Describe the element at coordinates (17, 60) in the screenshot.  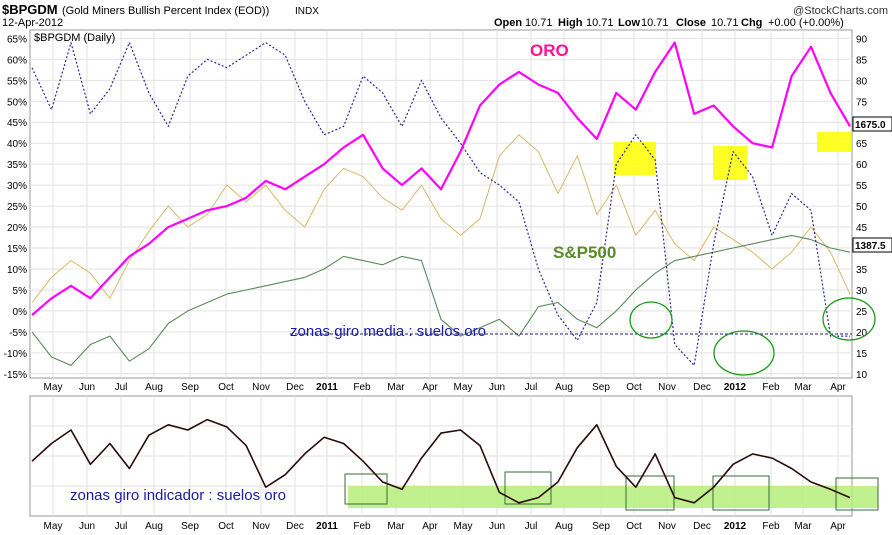
I see `left-tick-label: 60%` at that location.